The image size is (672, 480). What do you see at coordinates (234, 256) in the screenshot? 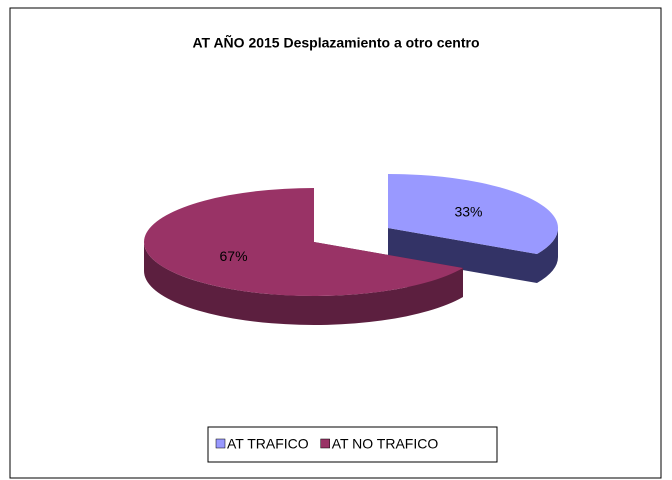
I see `data-label: 67%` at bounding box center [234, 256].